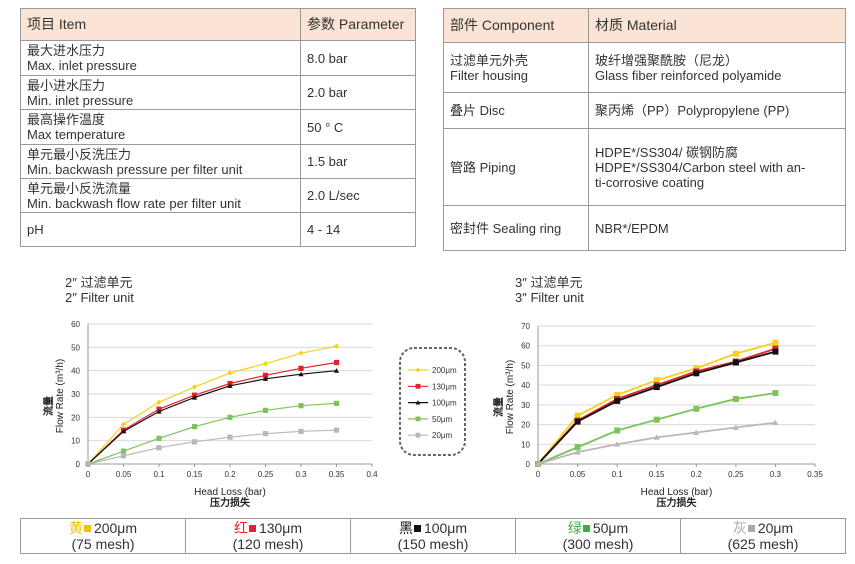 The image size is (855, 564). Describe the element at coordinates (667, 60) in the screenshot. I see `cell-line: 玻纤增强聚酰胺（尼龙）` at that location.